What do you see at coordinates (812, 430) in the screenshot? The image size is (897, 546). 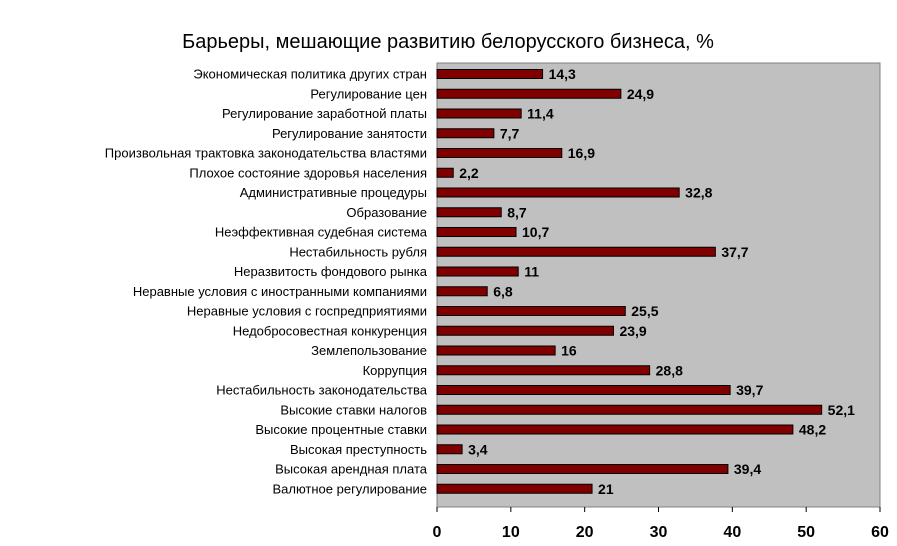 I see `value-label: 48,2` at bounding box center [812, 430].